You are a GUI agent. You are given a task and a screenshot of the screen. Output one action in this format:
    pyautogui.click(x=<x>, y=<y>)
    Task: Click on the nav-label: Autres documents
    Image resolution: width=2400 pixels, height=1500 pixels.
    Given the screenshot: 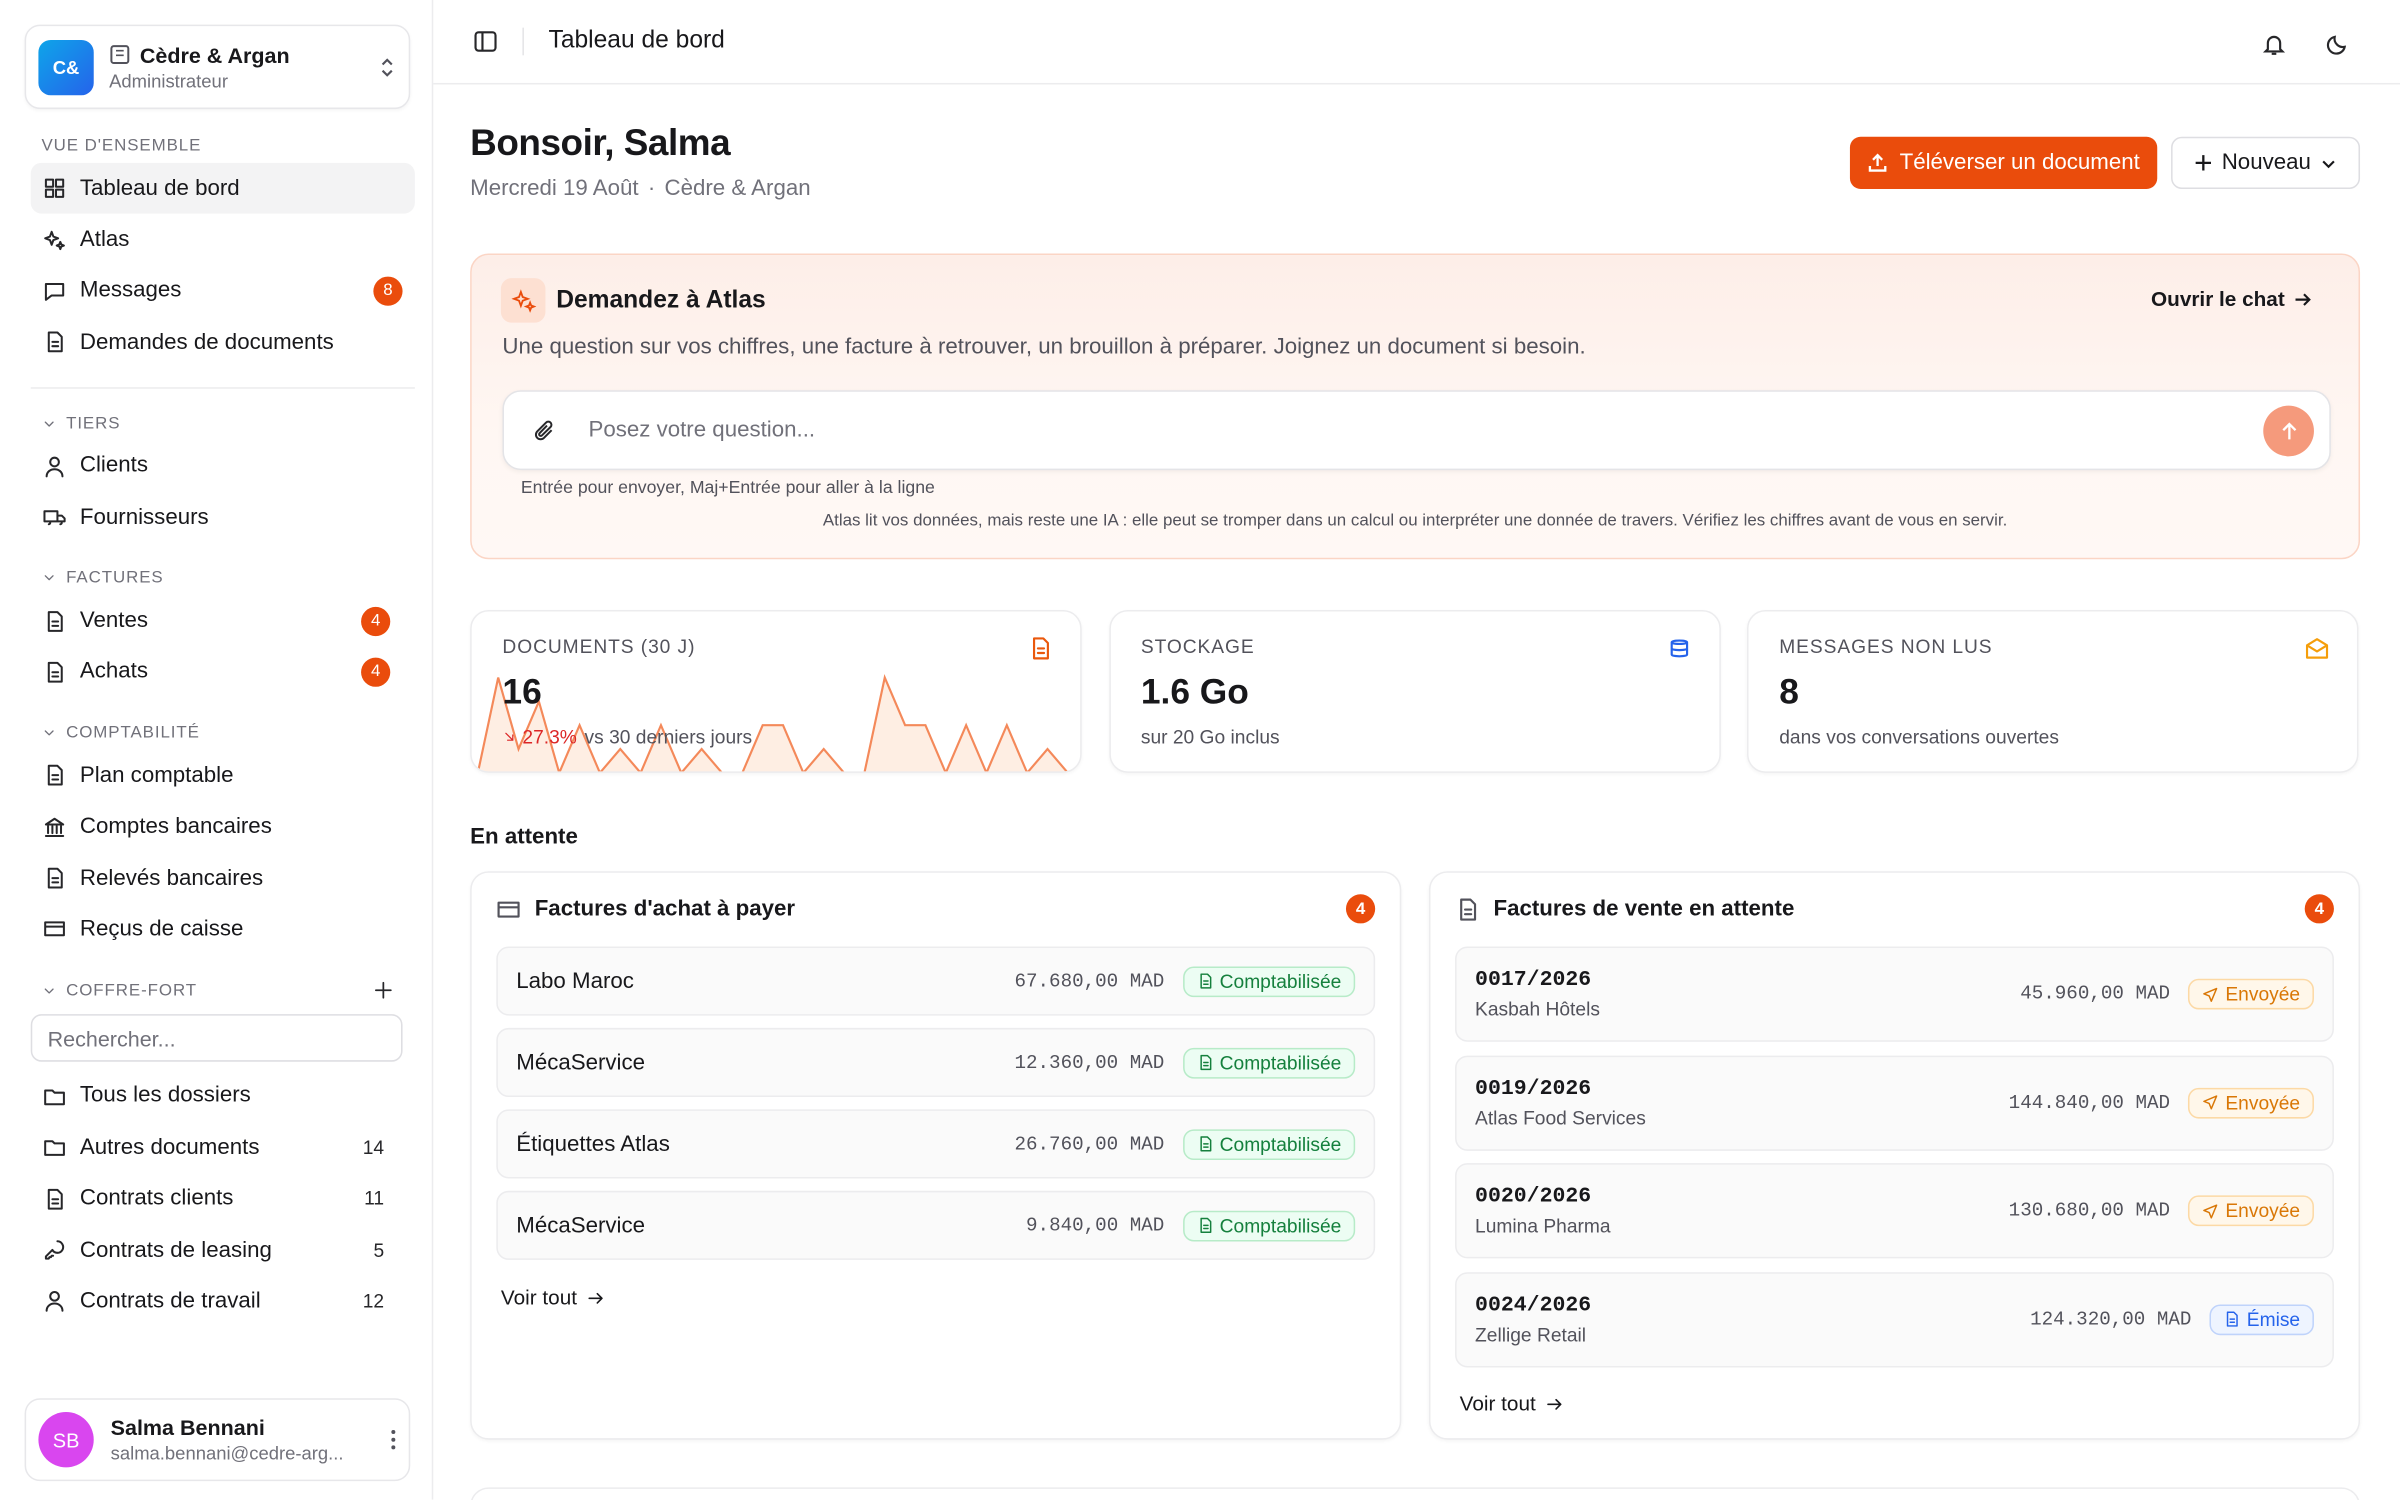 What is the action you would take?
    pyautogui.click(x=169, y=1147)
    